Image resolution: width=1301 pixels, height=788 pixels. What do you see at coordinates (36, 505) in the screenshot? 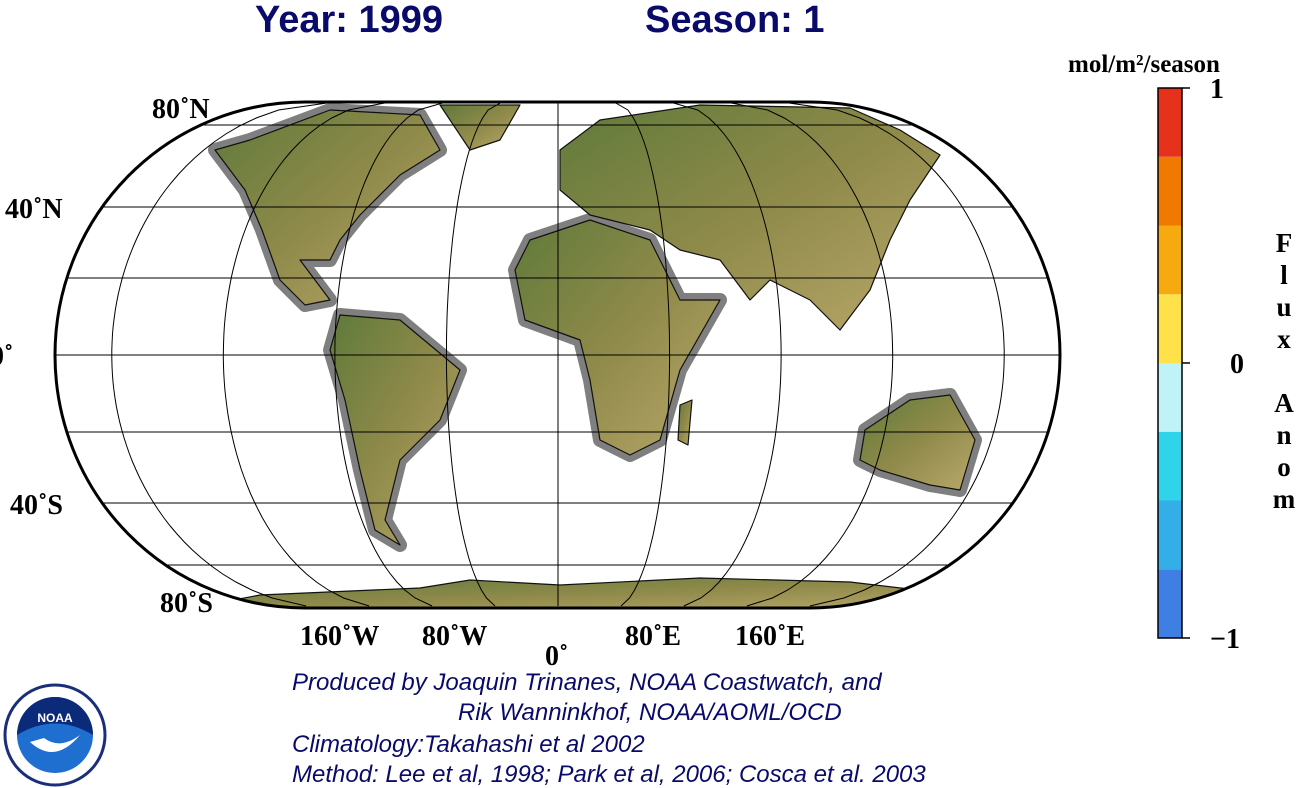
I see `lat-label: 40˚S` at bounding box center [36, 505].